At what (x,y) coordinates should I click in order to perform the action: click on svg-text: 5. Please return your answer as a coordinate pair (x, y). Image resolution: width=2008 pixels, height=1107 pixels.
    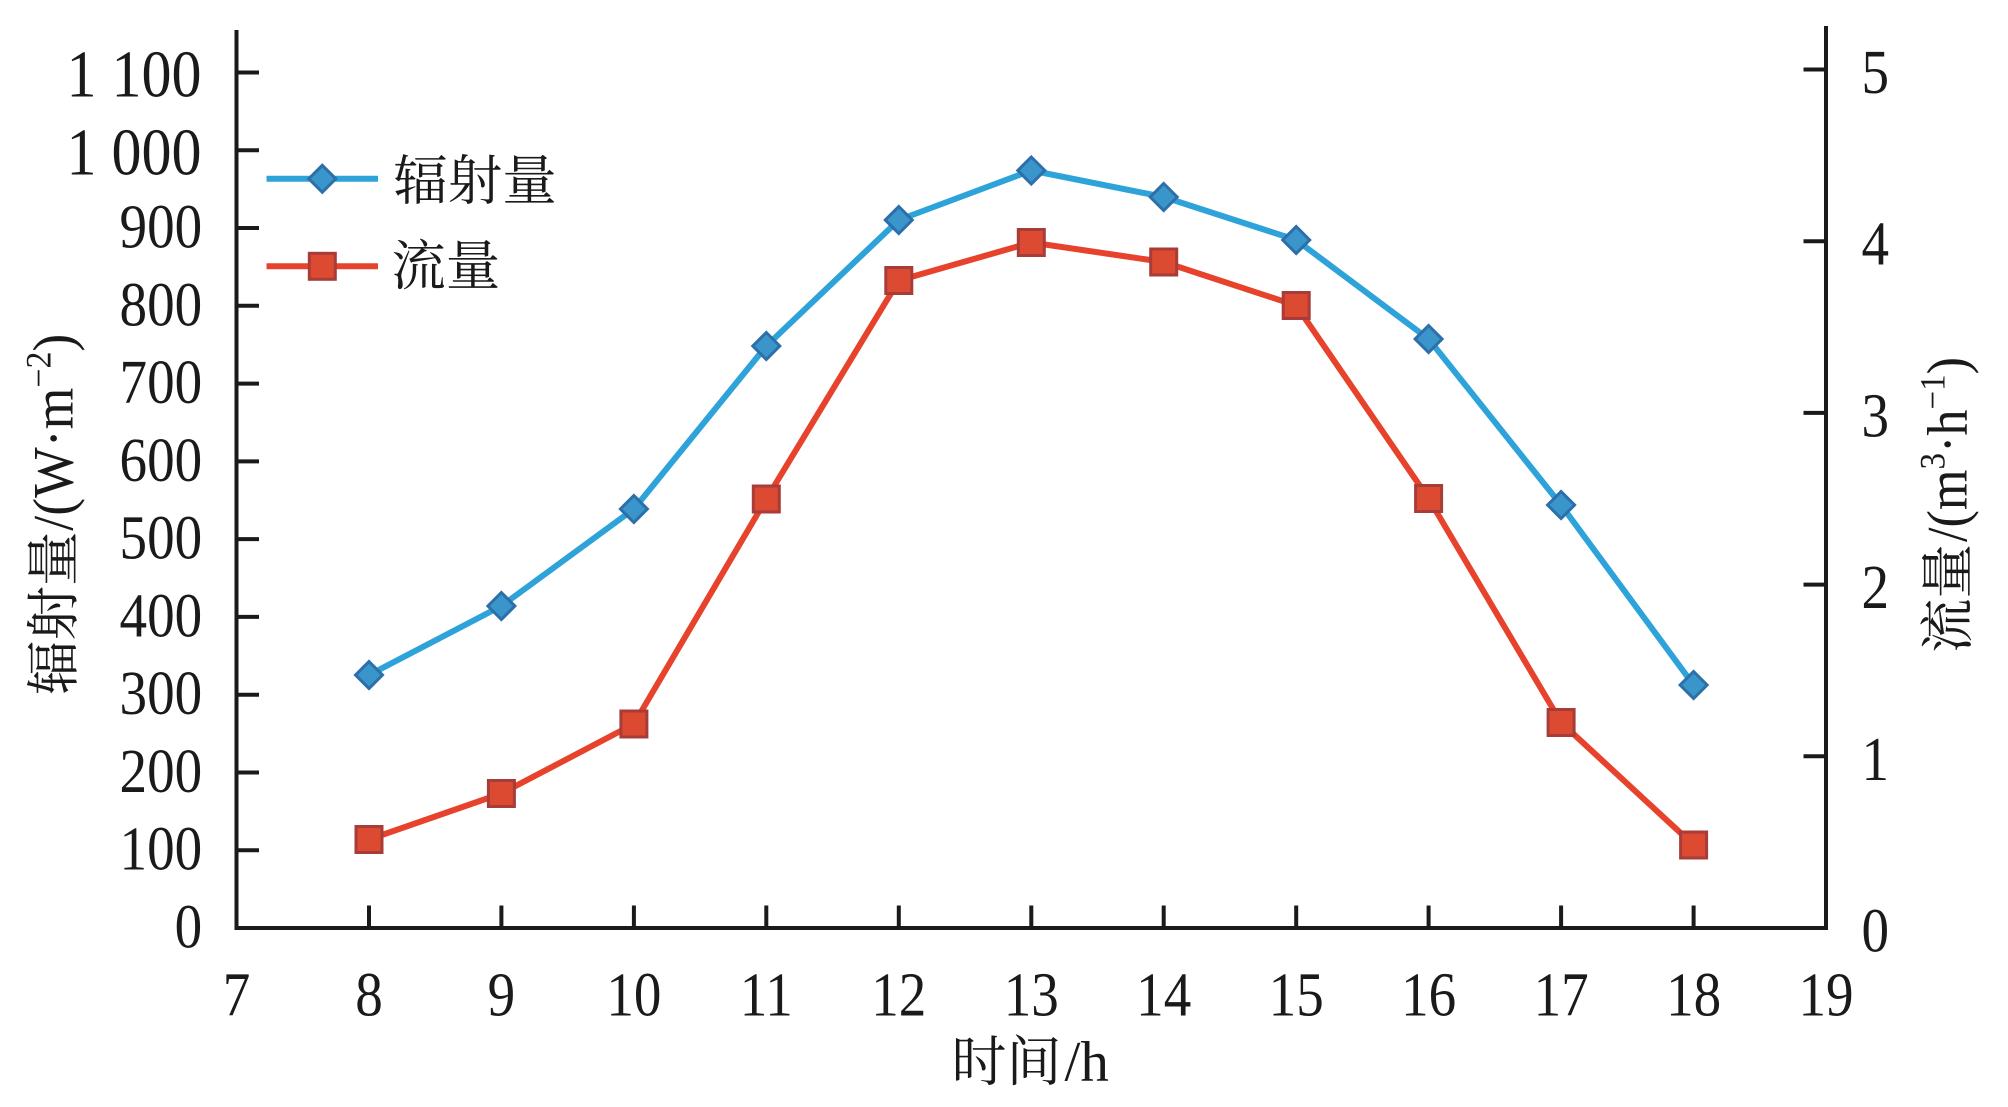
    Looking at the image, I should click on (1876, 72).